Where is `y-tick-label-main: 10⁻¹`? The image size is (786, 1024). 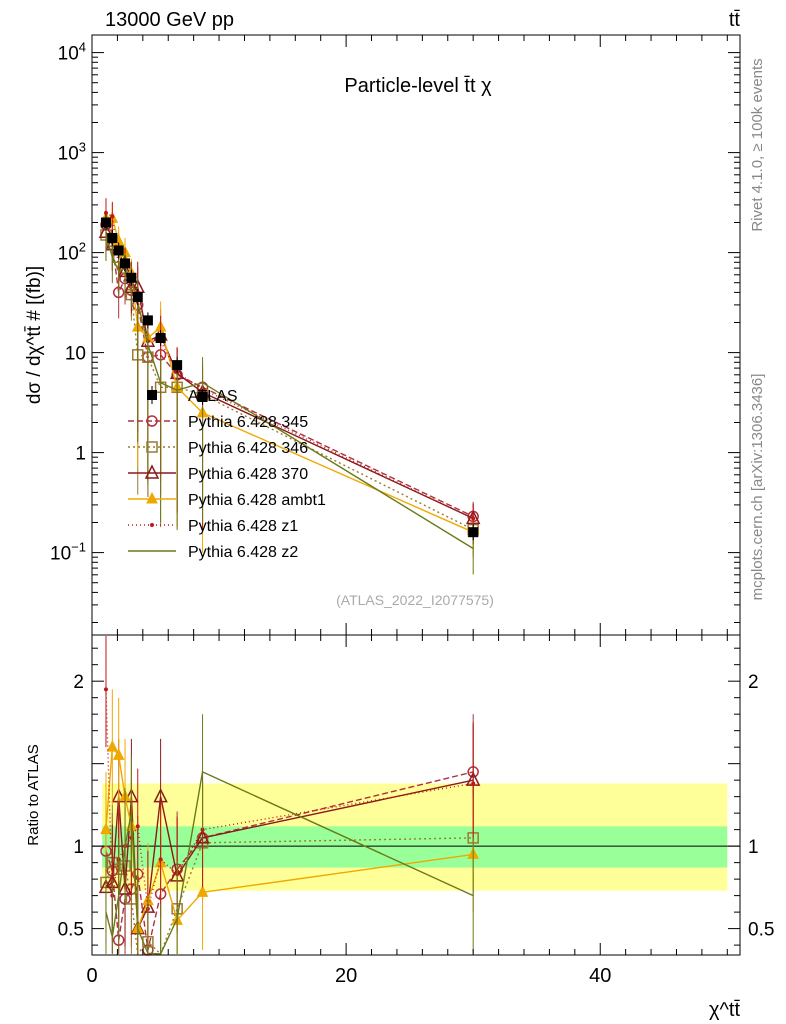 y-tick-label-main: 10⁻¹ is located at coordinates (68, 552).